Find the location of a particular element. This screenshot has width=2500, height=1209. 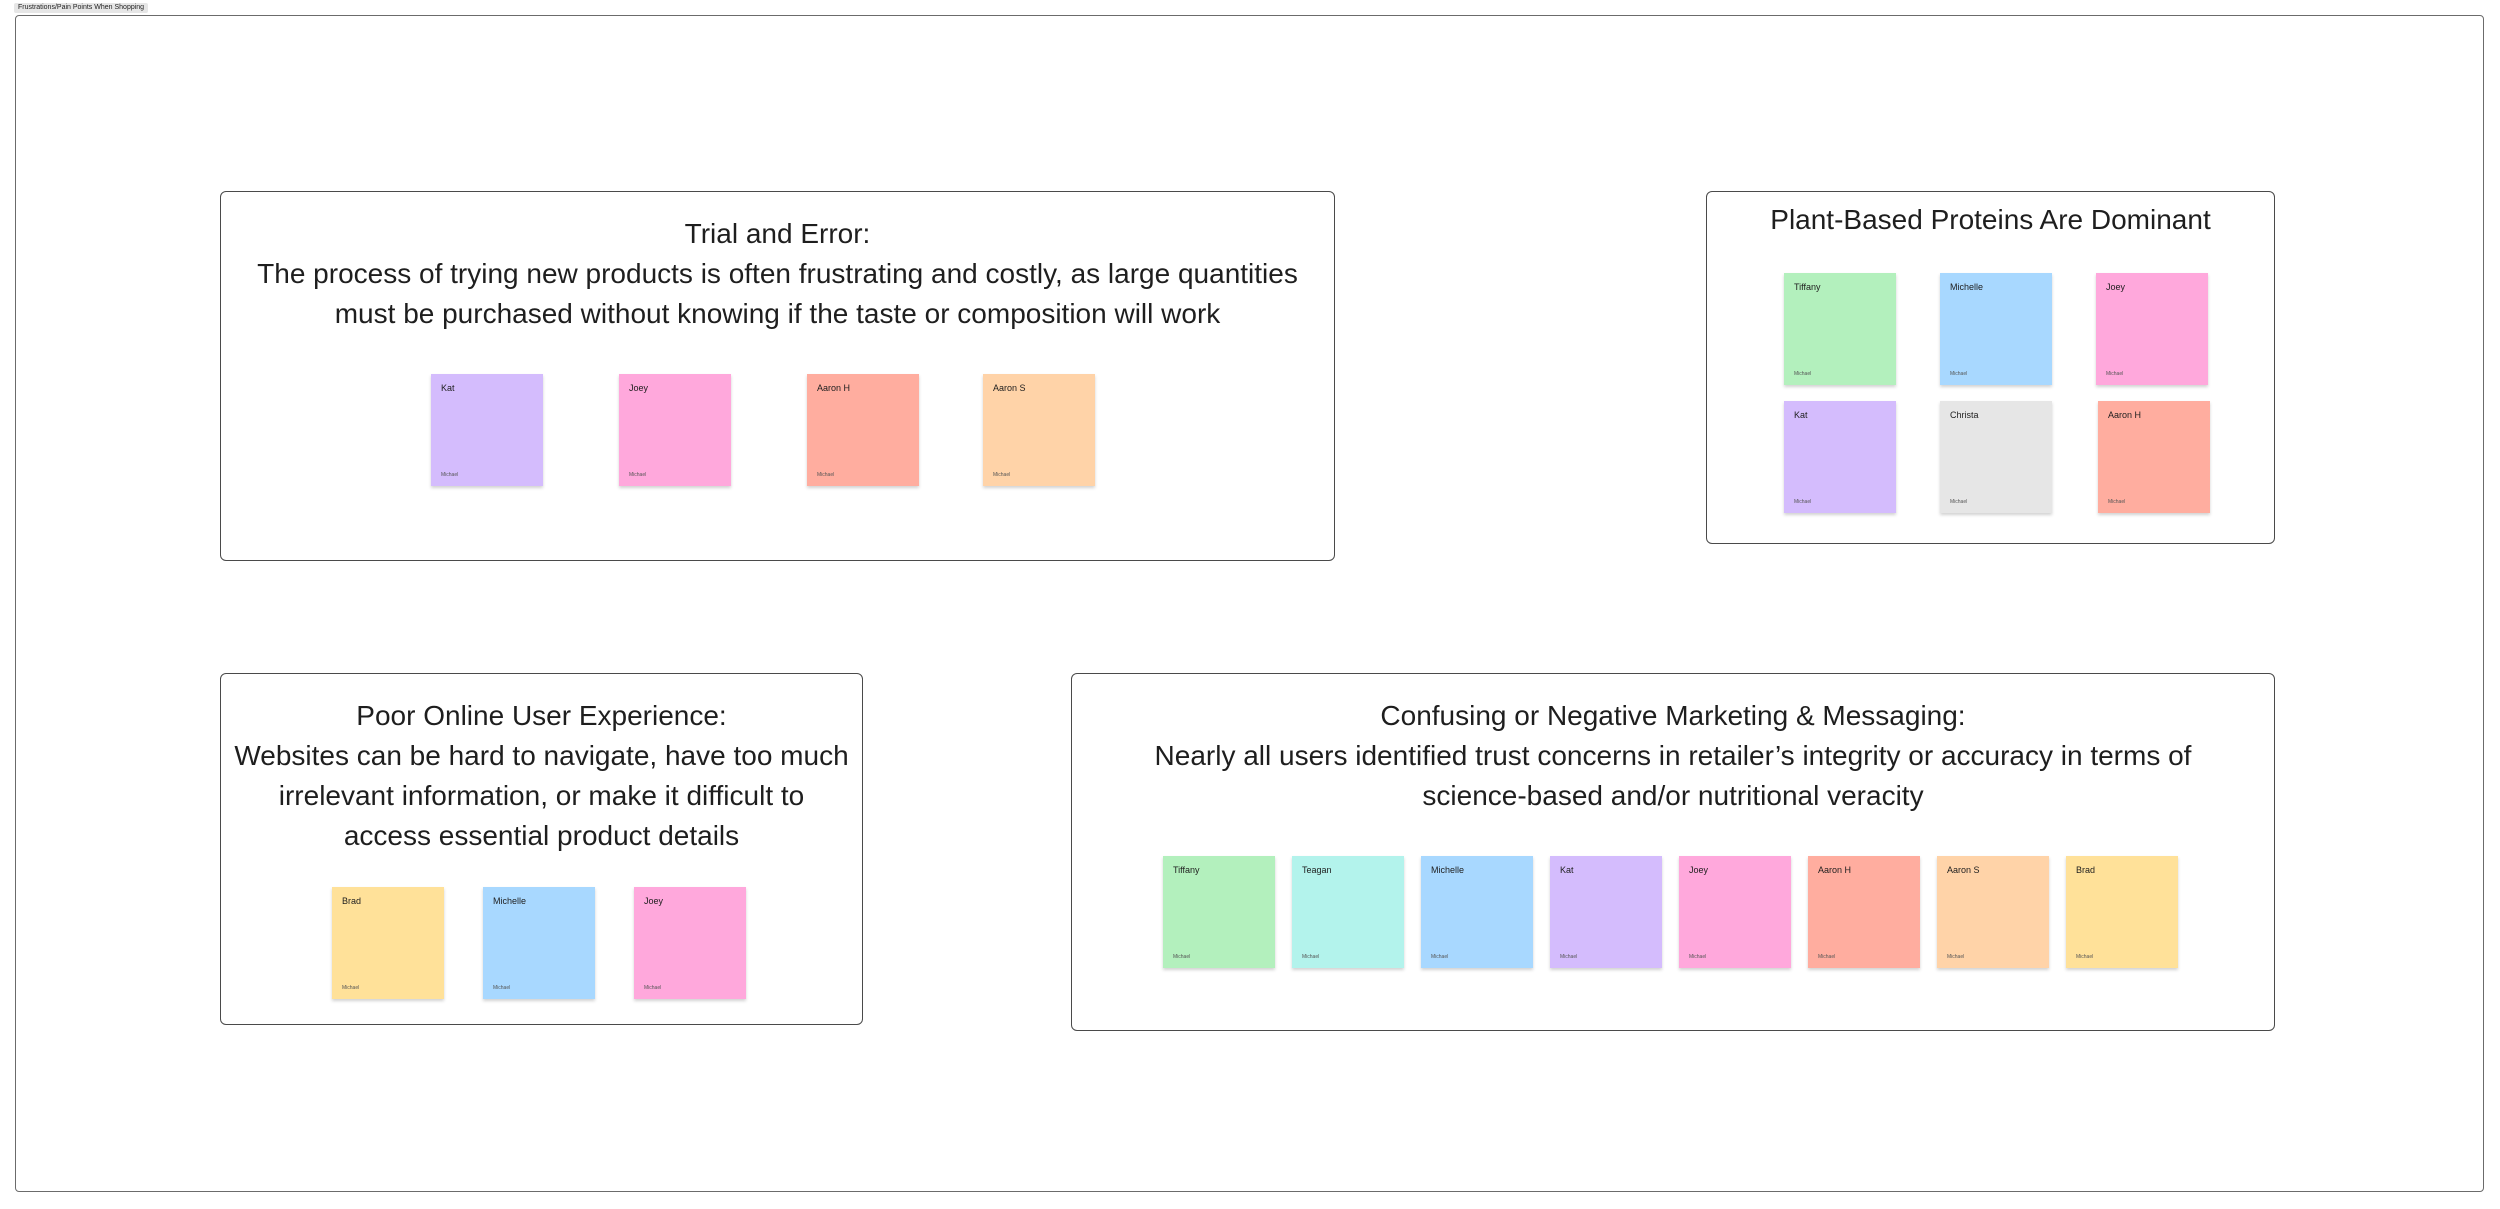

sticky-note-name: Christa is located at coordinates (1964, 415).